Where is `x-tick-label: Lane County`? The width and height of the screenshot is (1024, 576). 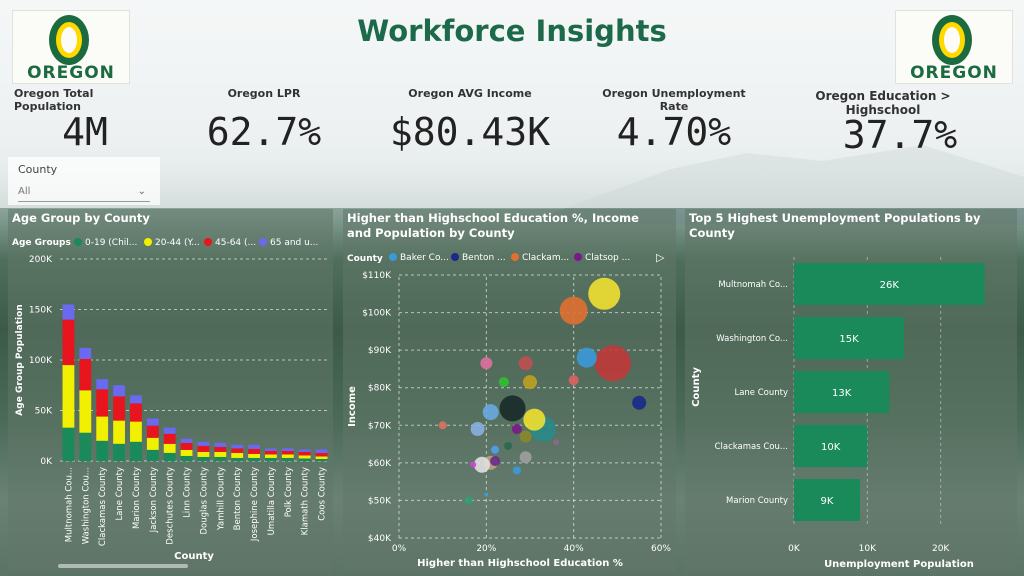
x-tick-label: Lane County is located at coordinates (120, 494).